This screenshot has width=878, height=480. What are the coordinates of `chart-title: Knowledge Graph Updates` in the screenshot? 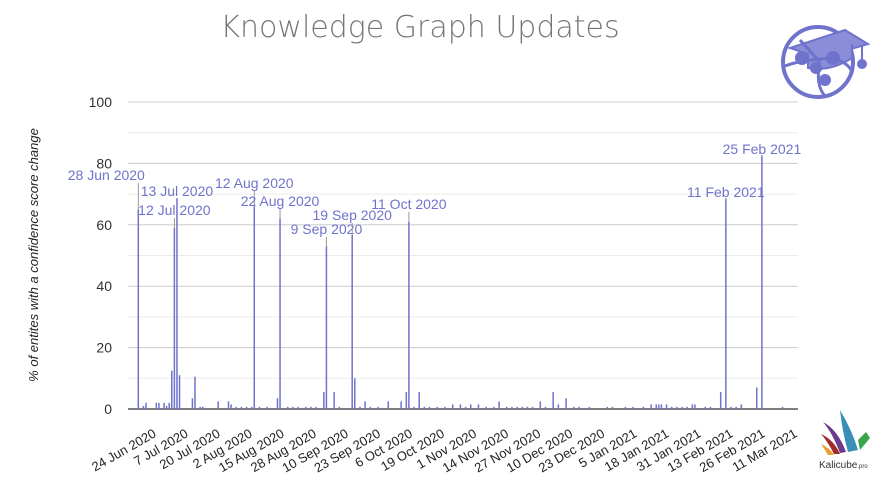 It's located at (420, 27).